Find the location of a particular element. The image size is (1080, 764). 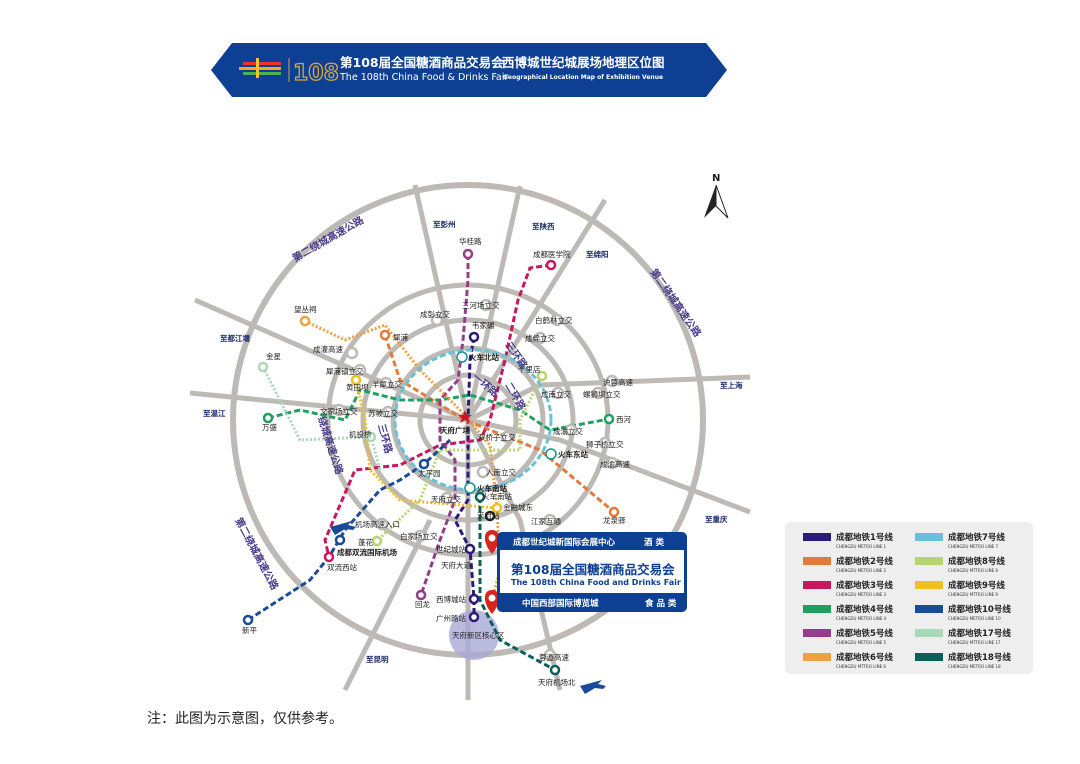

station-label: 蓬花 is located at coordinates (365, 542).